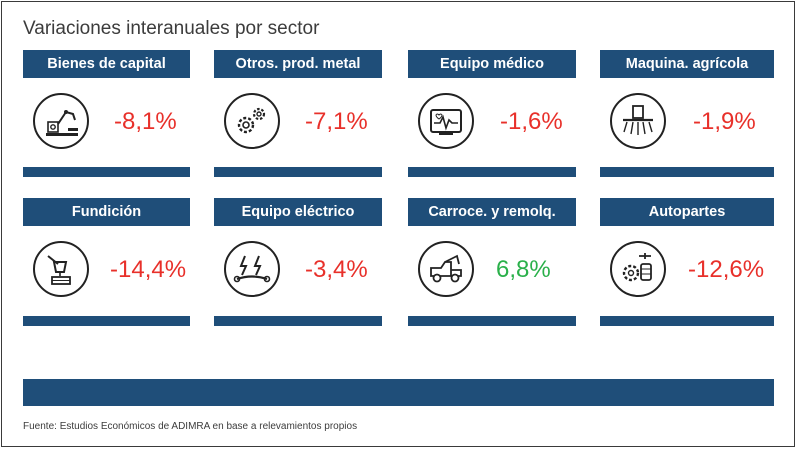  What do you see at coordinates (523, 269) in the screenshot?
I see `sector-value-carroce-y-remolq: 6,8%` at bounding box center [523, 269].